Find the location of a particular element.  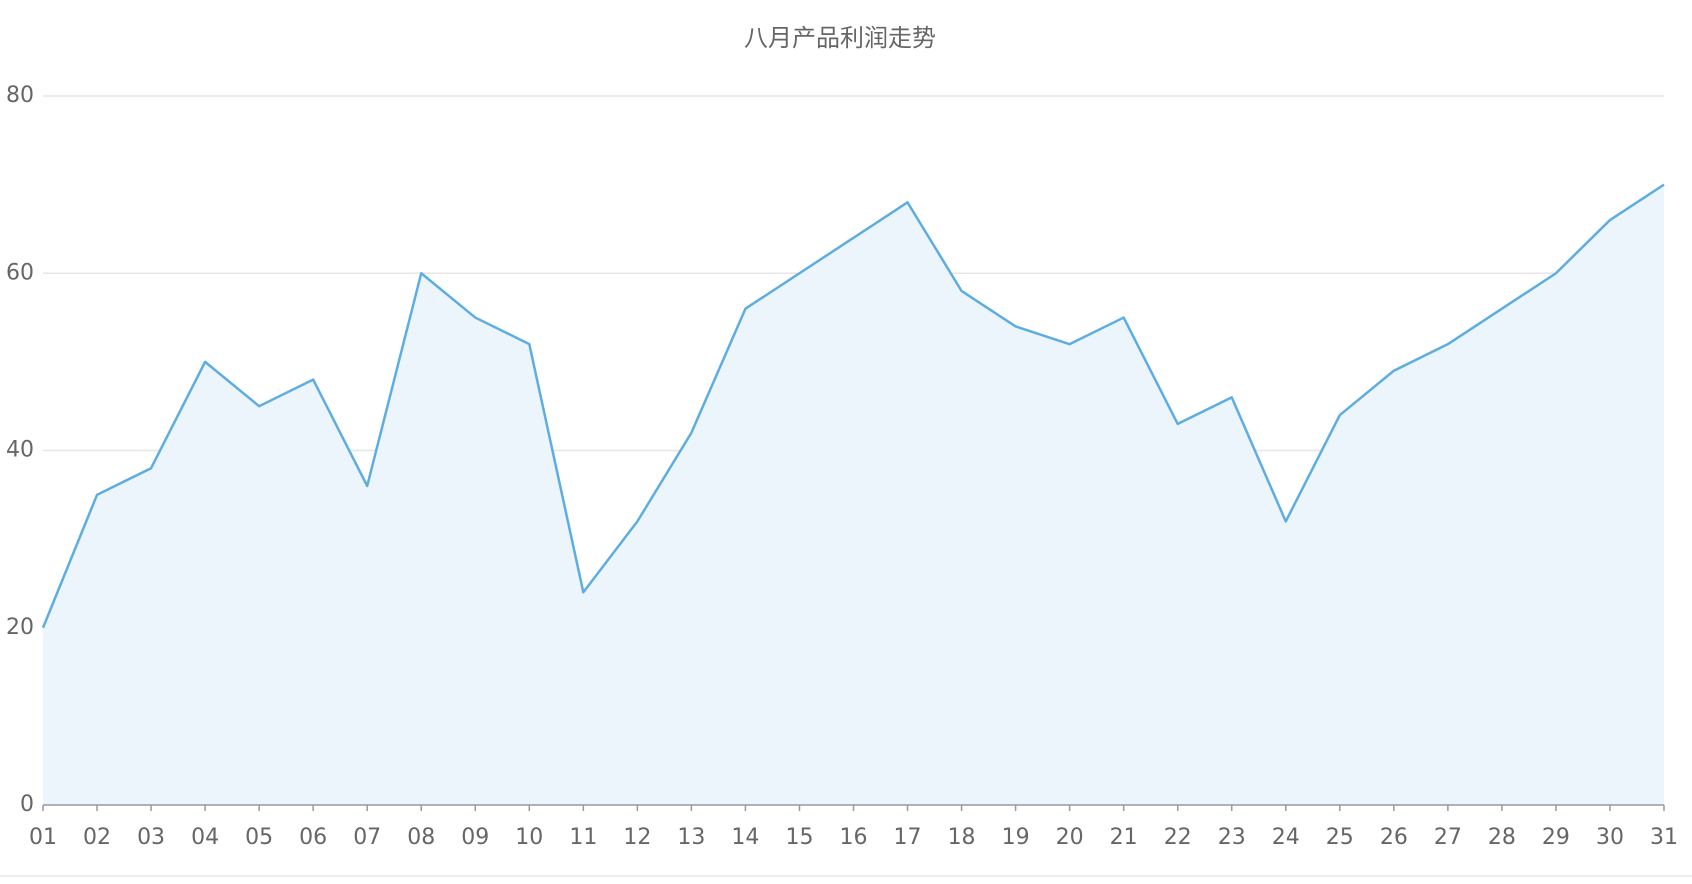

x-tick-label: 06 is located at coordinates (313, 837).